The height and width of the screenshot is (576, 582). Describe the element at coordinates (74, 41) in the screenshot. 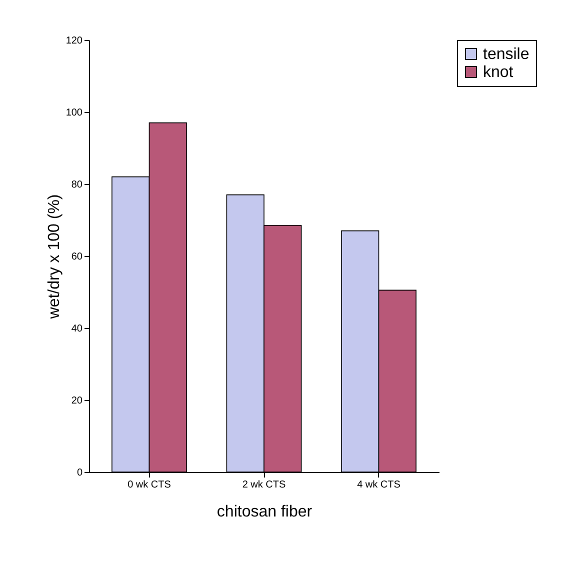

I see `y-tick-label: 120` at that location.